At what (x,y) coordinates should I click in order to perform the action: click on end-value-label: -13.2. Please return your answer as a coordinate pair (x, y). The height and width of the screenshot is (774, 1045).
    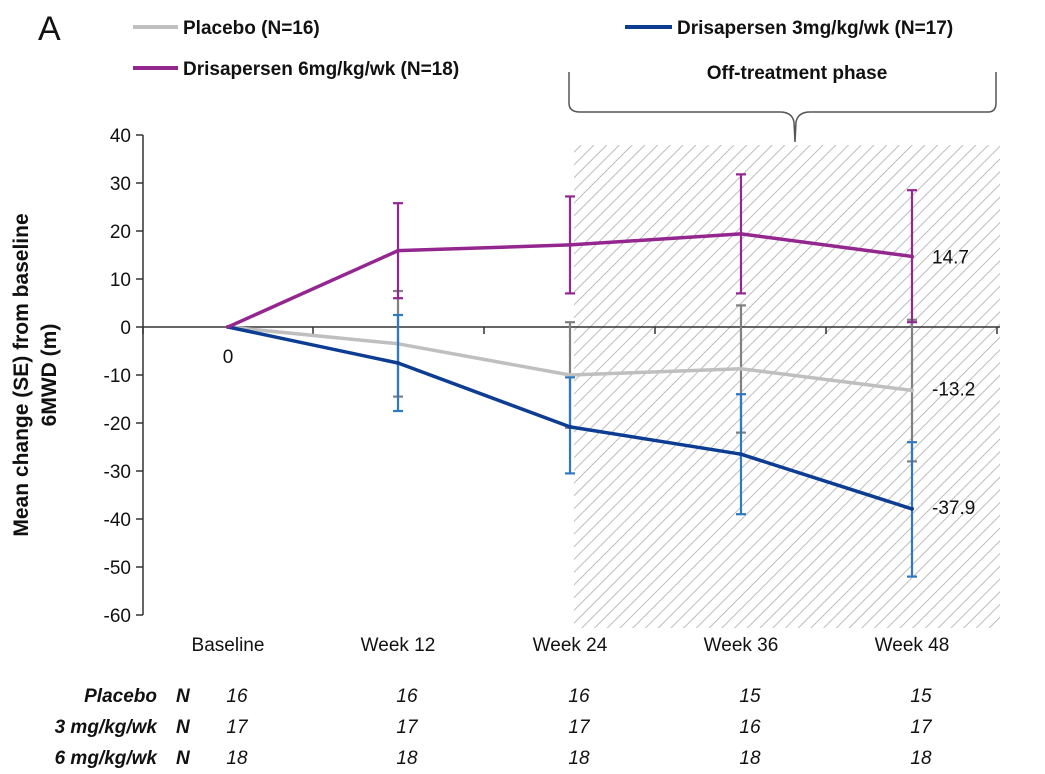
    Looking at the image, I should click on (953, 389).